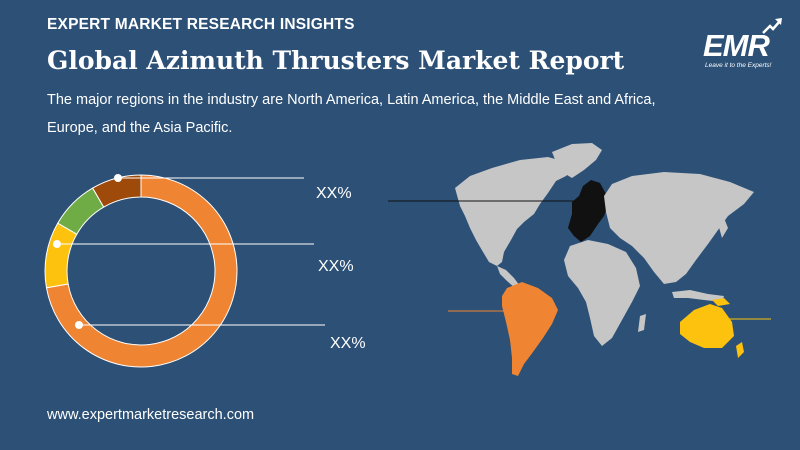 This screenshot has width=800, height=450. I want to click on growth-arrow-icon, so click(772, 26).